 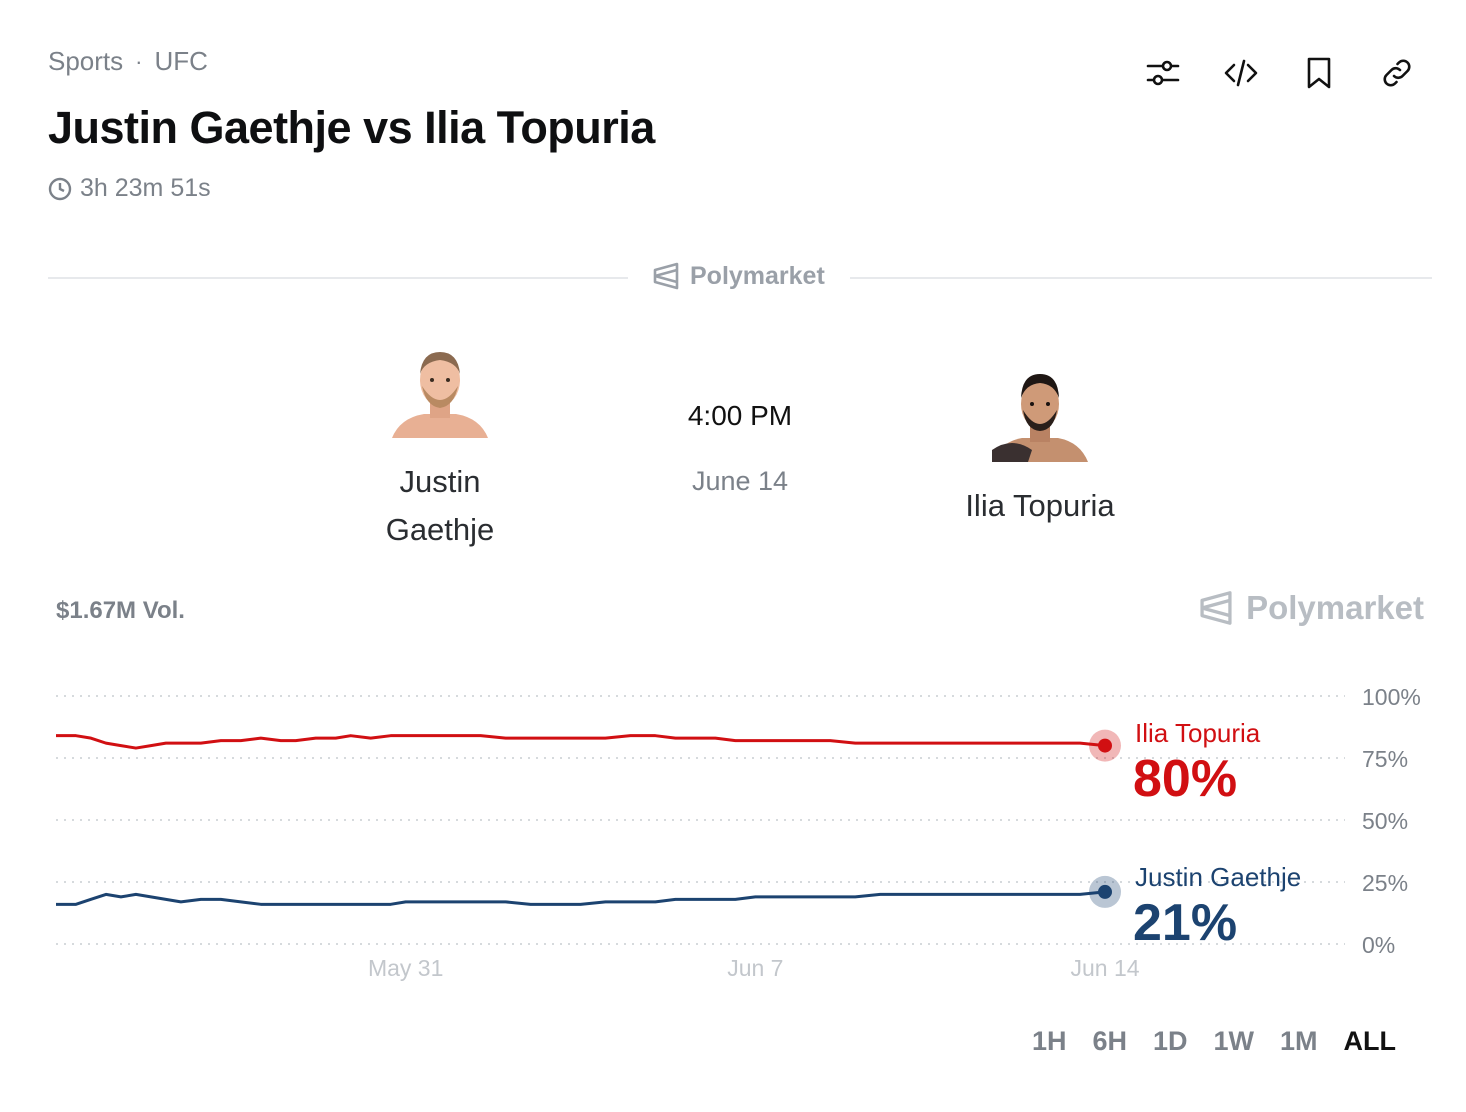 I want to click on series-line-gaethje, so click(x=581, y=898).